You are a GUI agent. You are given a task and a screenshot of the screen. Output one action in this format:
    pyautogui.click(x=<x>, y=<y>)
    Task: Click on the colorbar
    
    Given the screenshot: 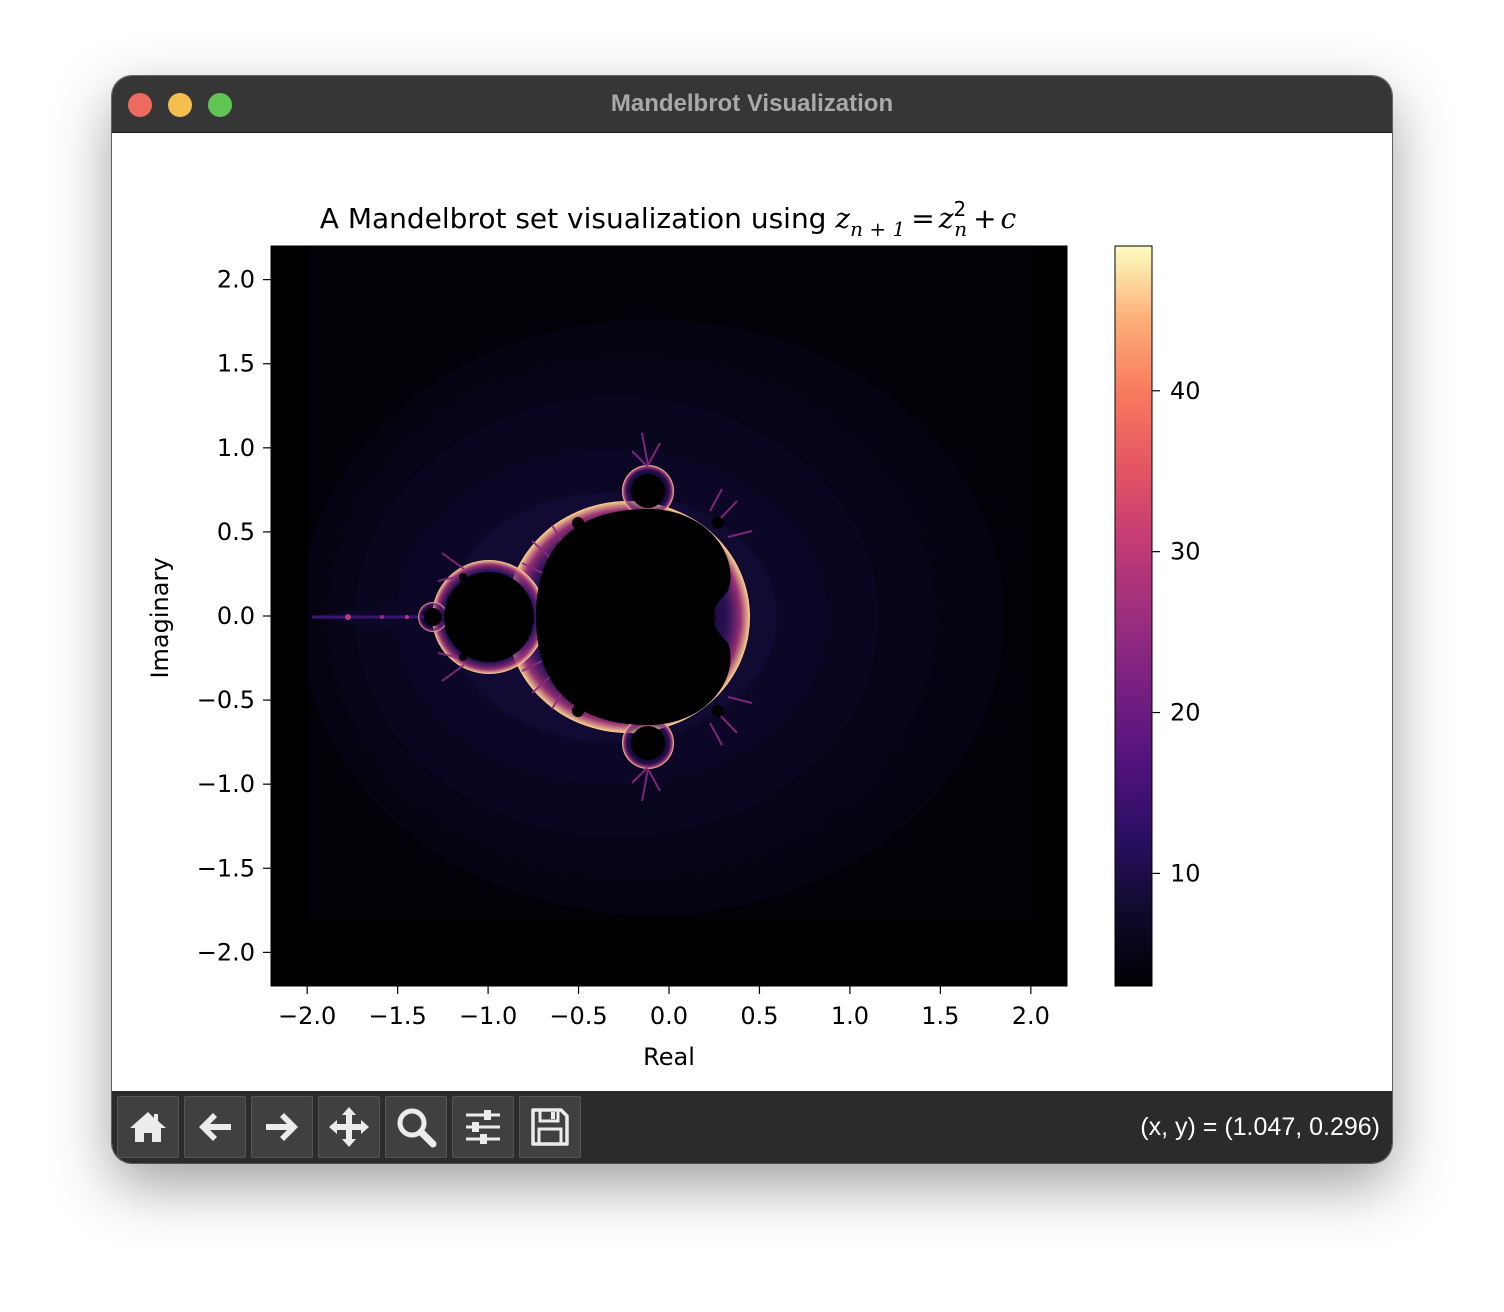 What is the action you would take?
    pyautogui.click(x=1133, y=616)
    